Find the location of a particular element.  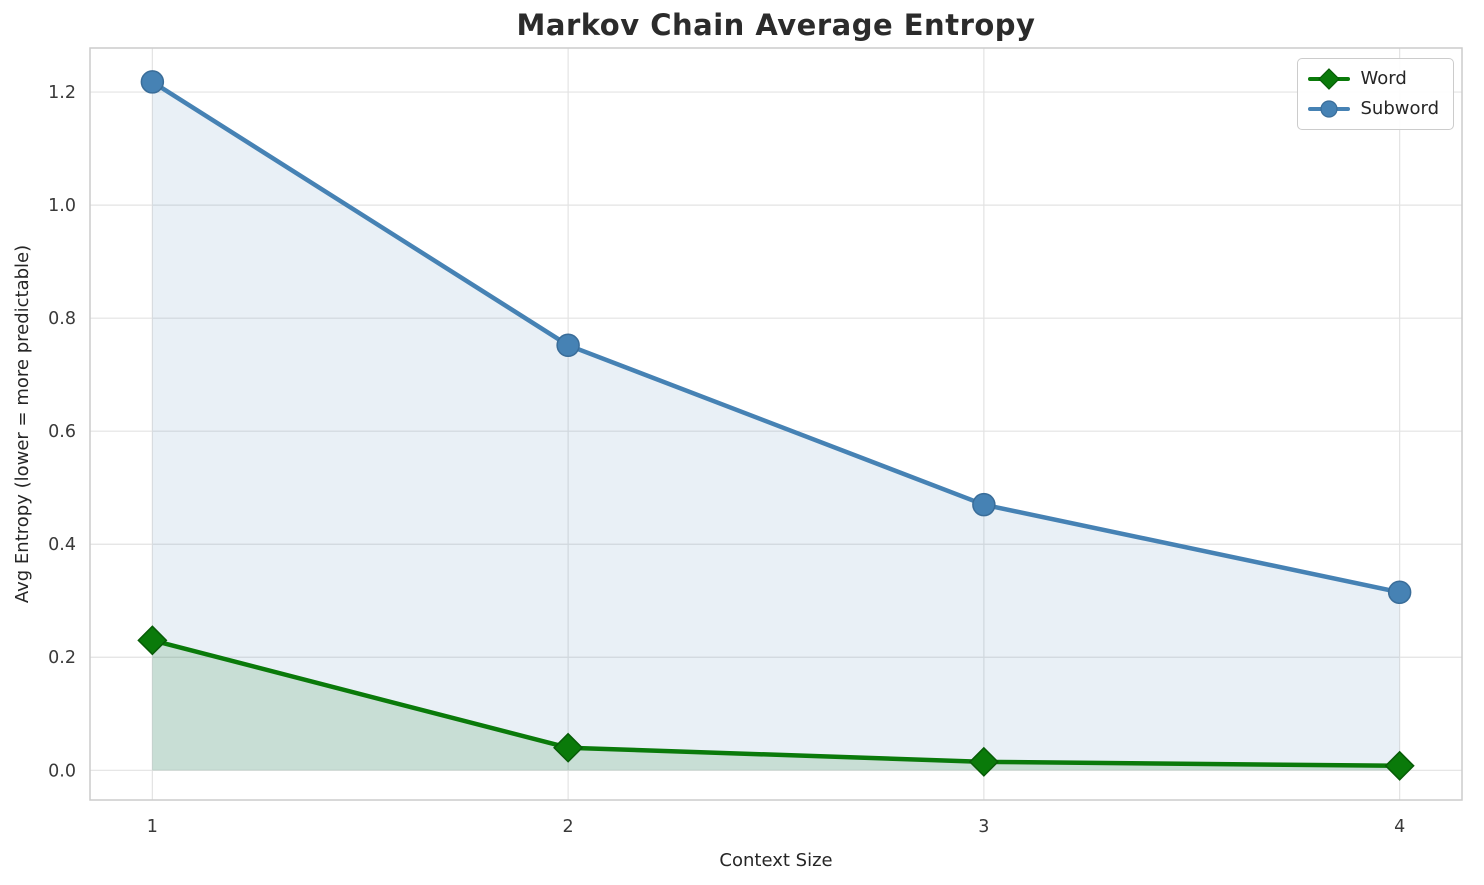

chart-title: Markov Chain Average Entropy is located at coordinates (776, 25).